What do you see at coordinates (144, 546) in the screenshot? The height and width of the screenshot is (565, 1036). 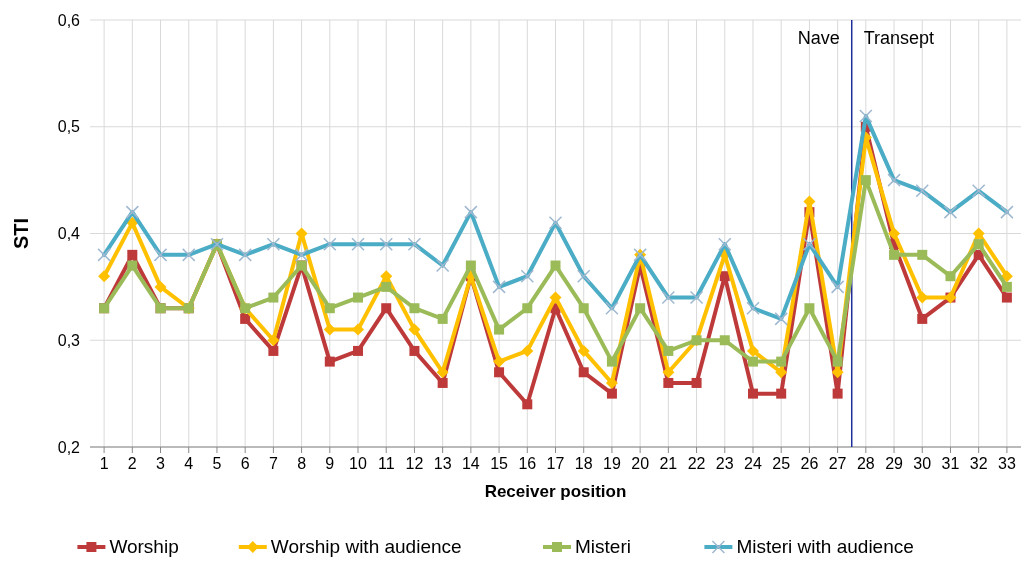 I see `legend-label: Worship` at bounding box center [144, 546].